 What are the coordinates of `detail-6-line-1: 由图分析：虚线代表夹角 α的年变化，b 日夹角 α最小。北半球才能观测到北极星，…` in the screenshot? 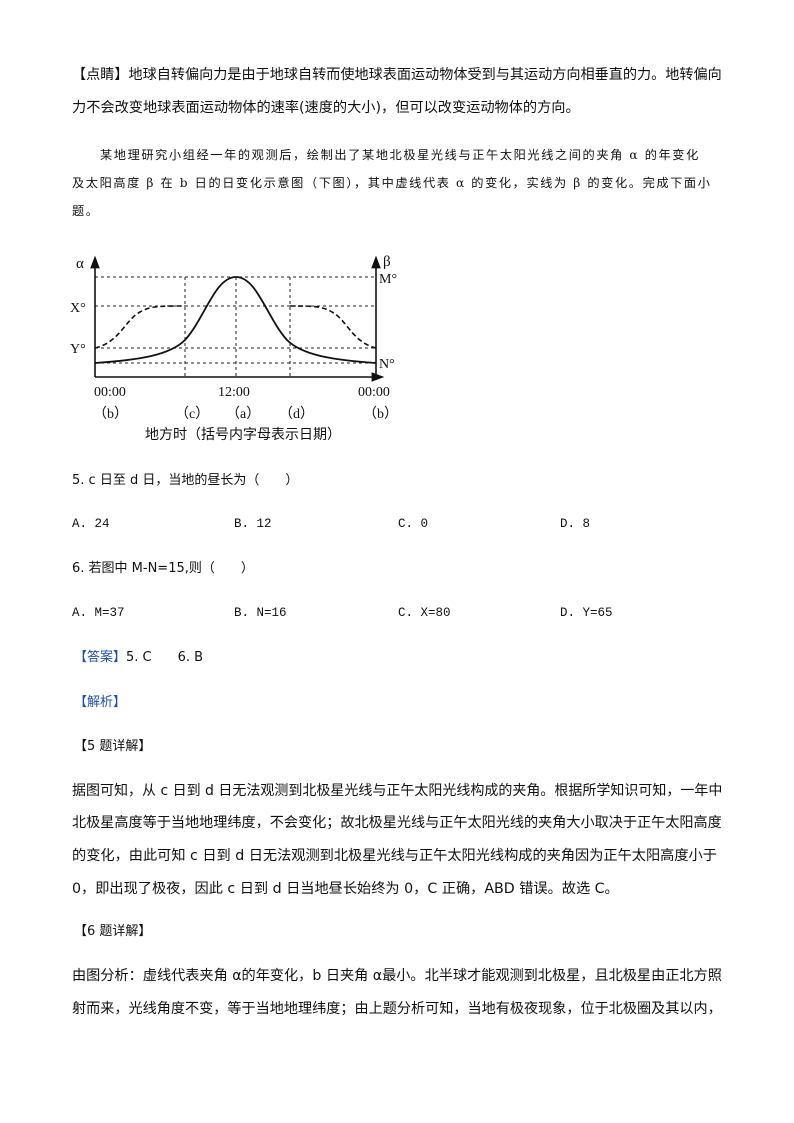 It's located at (397, 976).